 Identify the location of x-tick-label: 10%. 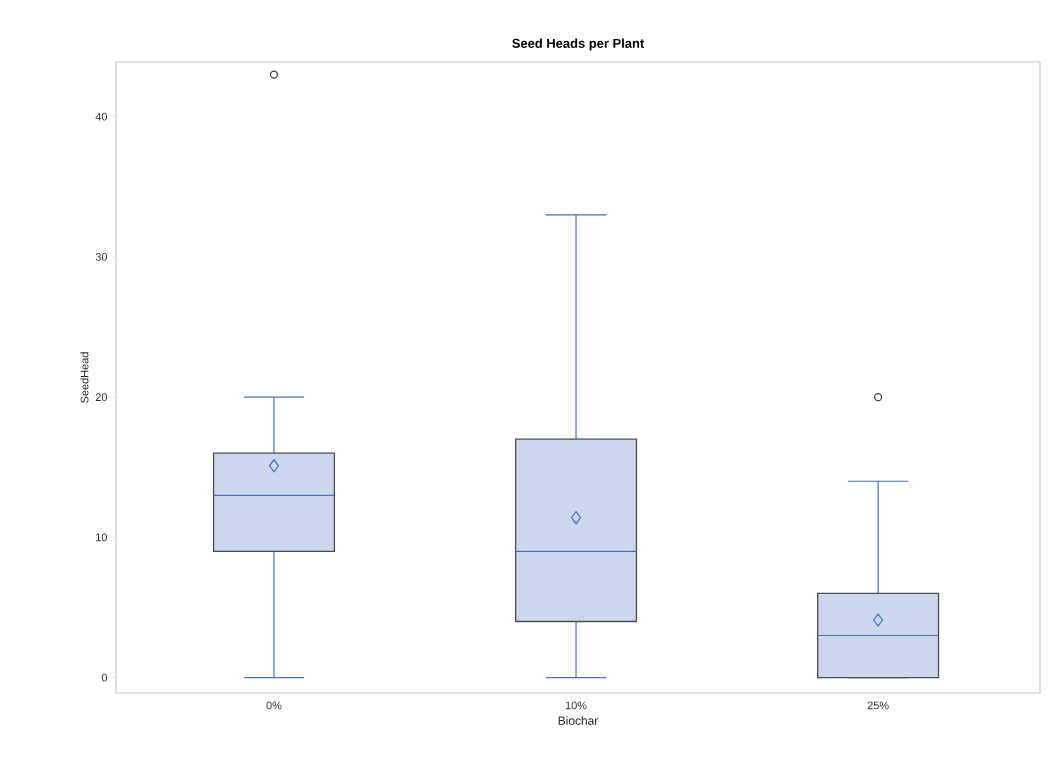
(576, 705).